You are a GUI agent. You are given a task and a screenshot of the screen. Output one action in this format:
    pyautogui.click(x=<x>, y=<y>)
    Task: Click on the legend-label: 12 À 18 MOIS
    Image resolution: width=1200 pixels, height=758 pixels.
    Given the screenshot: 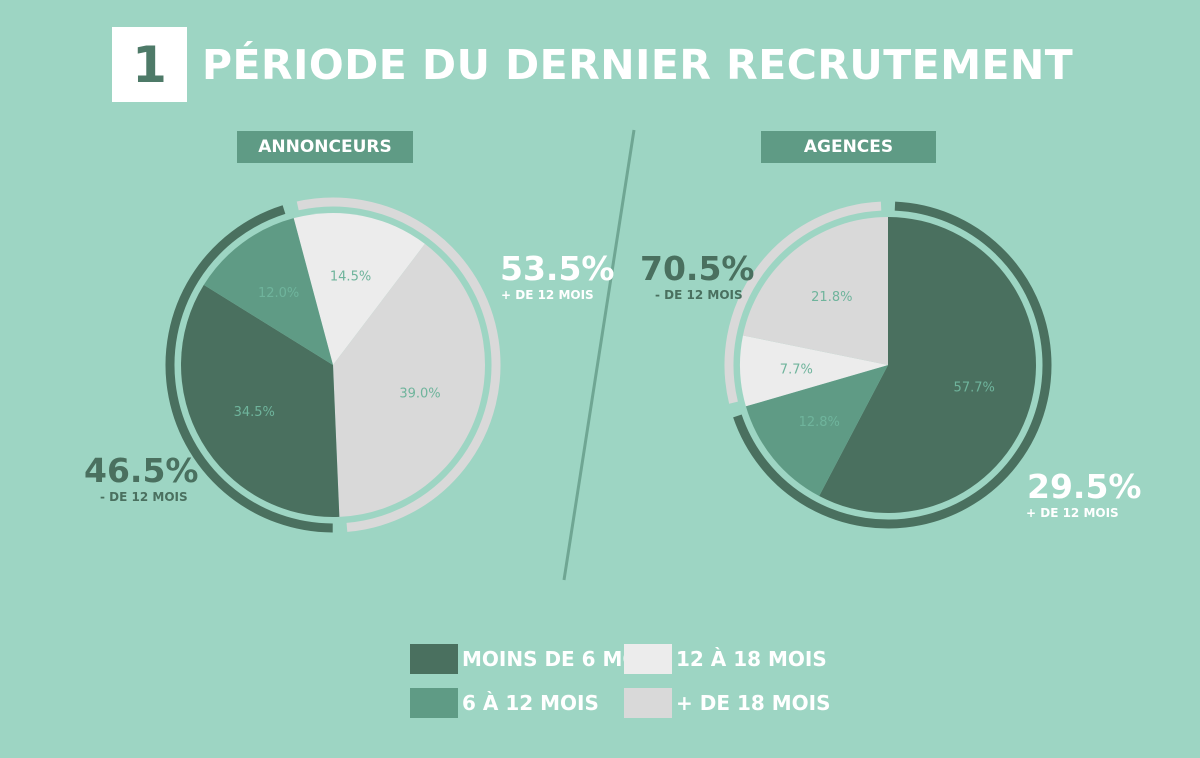 What is the action you would take?
    pyautogui.click(x=751, y=659)
    